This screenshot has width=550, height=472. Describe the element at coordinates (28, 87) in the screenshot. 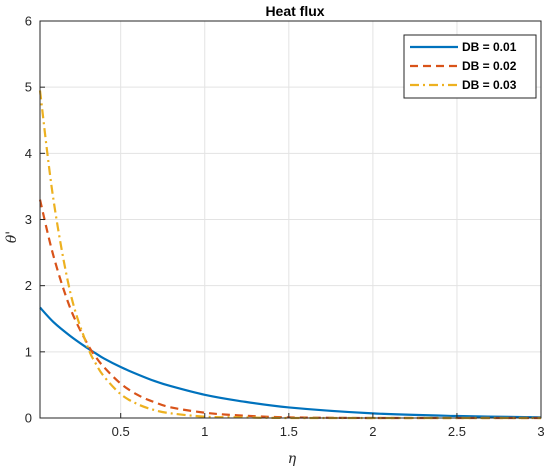

I see `y-tick-label: 5` at that location.